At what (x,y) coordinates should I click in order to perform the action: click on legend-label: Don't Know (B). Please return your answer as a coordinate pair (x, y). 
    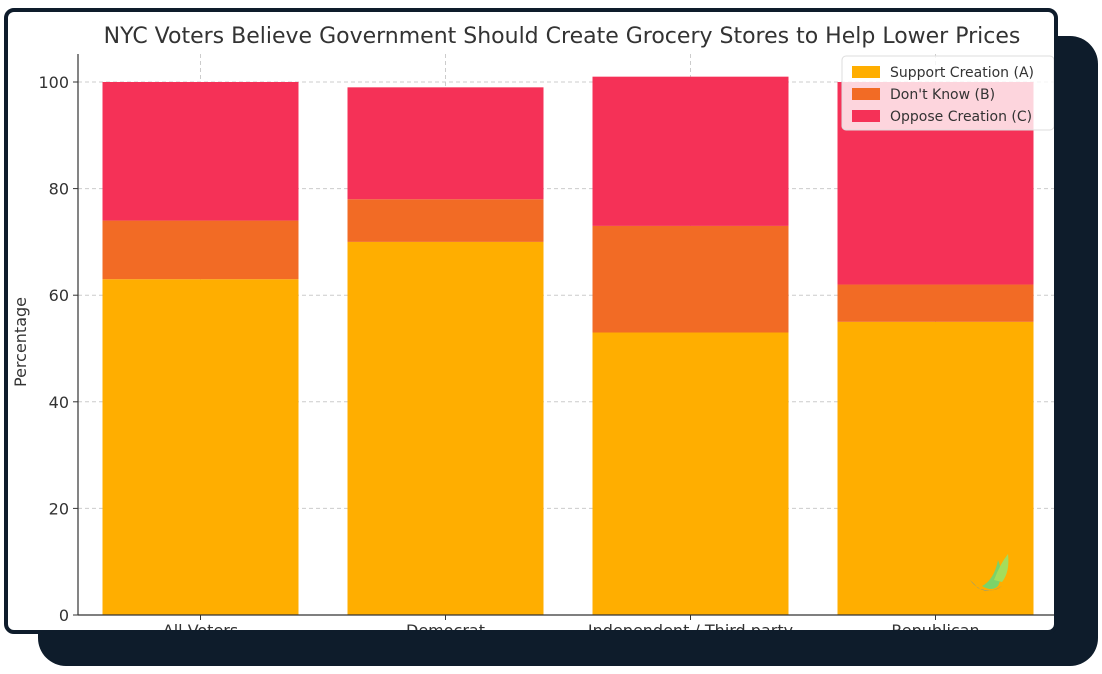
    Looking at the image, I should click on (942, 95).